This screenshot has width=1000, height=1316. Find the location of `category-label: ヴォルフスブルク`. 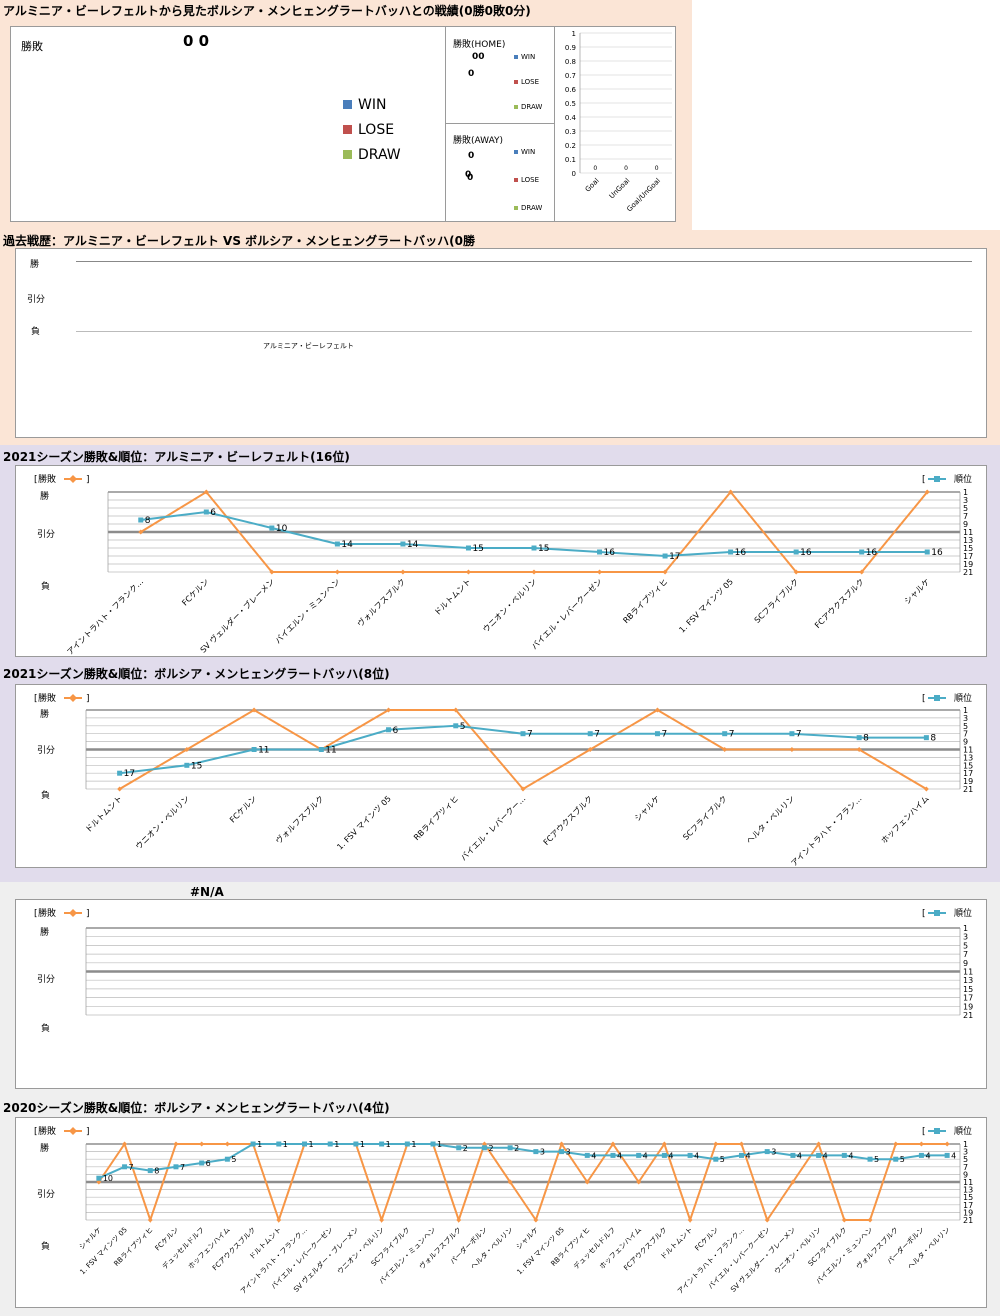

category-label: ヴォルフスブルク is located at coordinates (877, 1248).